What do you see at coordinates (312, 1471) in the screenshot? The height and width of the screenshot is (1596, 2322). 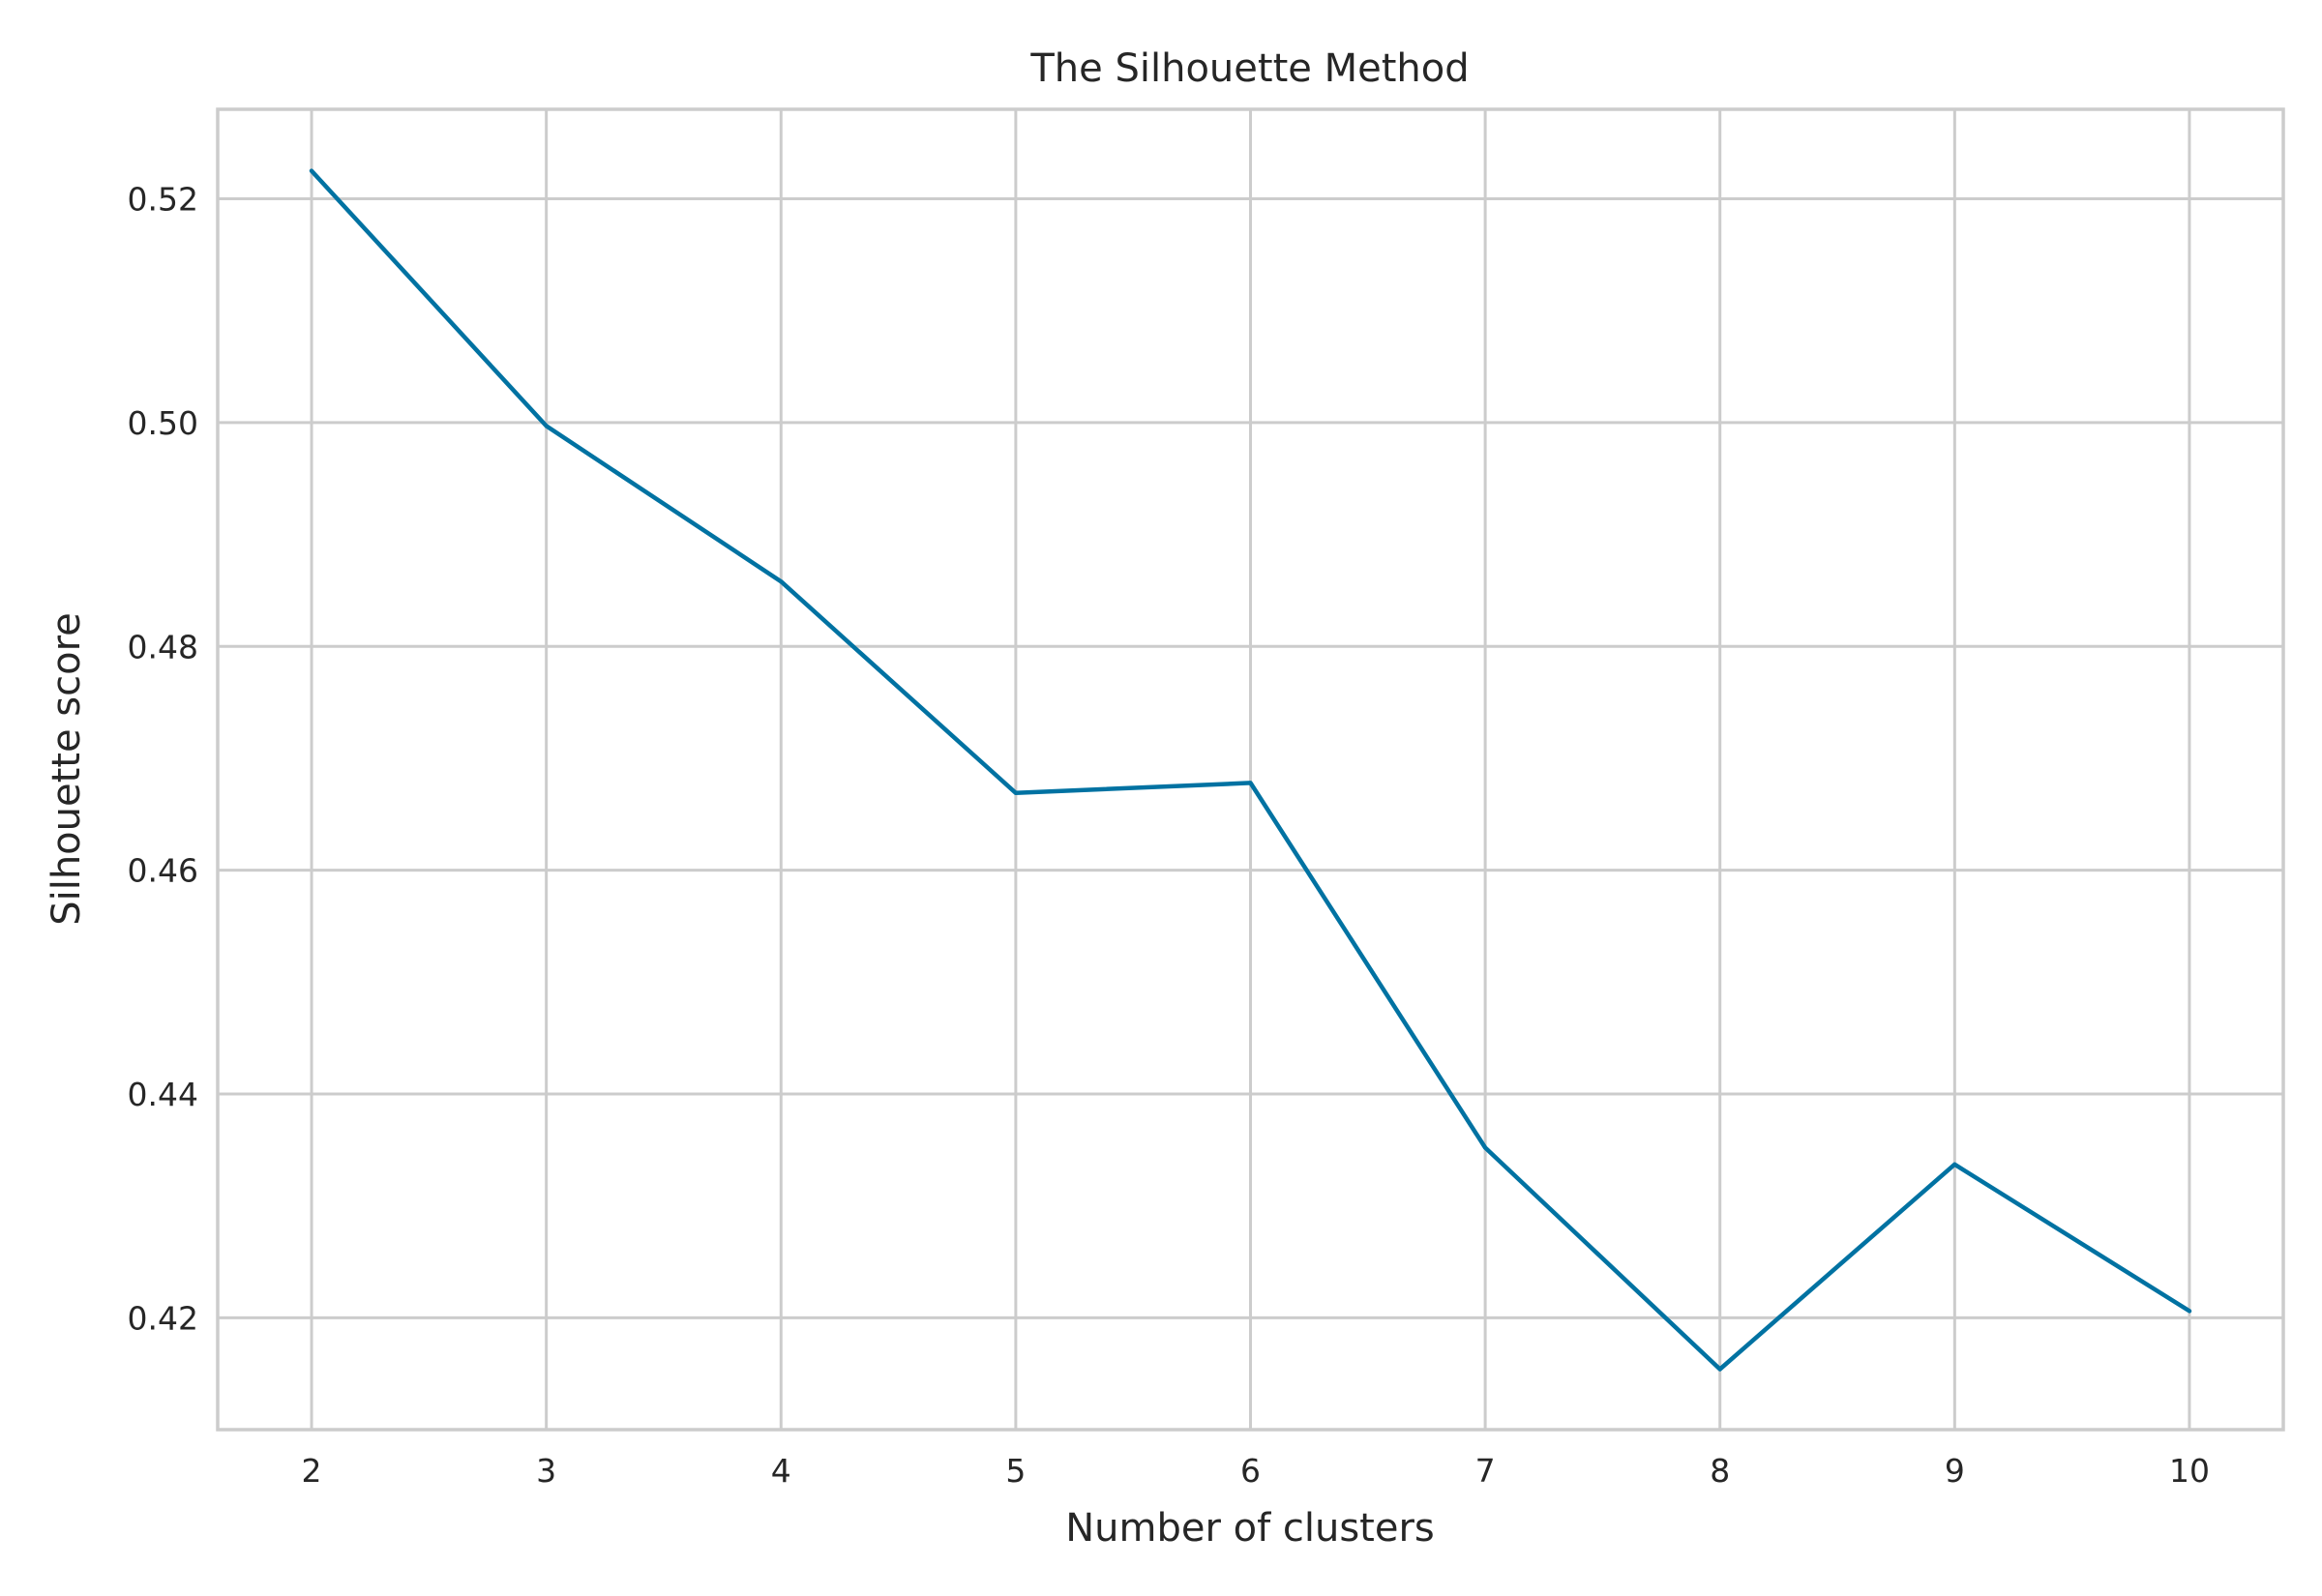 I see `x-tick-label: 2` at bounding box center [312, 1471].